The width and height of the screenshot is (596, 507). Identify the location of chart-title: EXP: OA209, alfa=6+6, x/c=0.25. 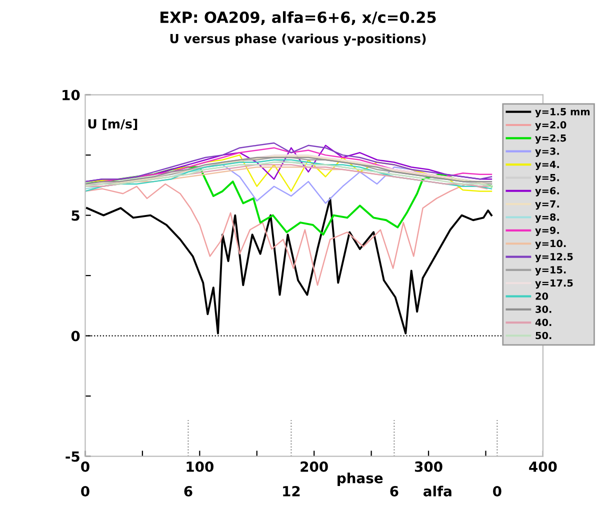
(298, 18).